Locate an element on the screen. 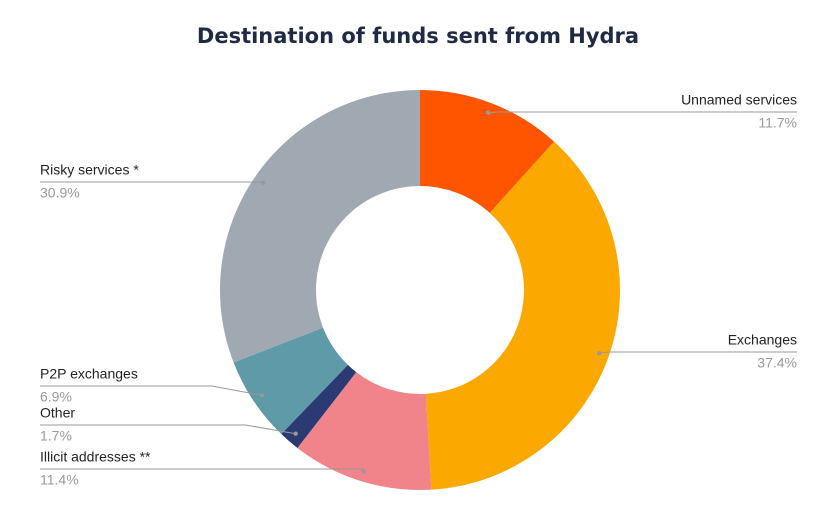 This screenshot has width=837, height=526. label-name: Illicit addresses ** is located at coordinates (95, 457).